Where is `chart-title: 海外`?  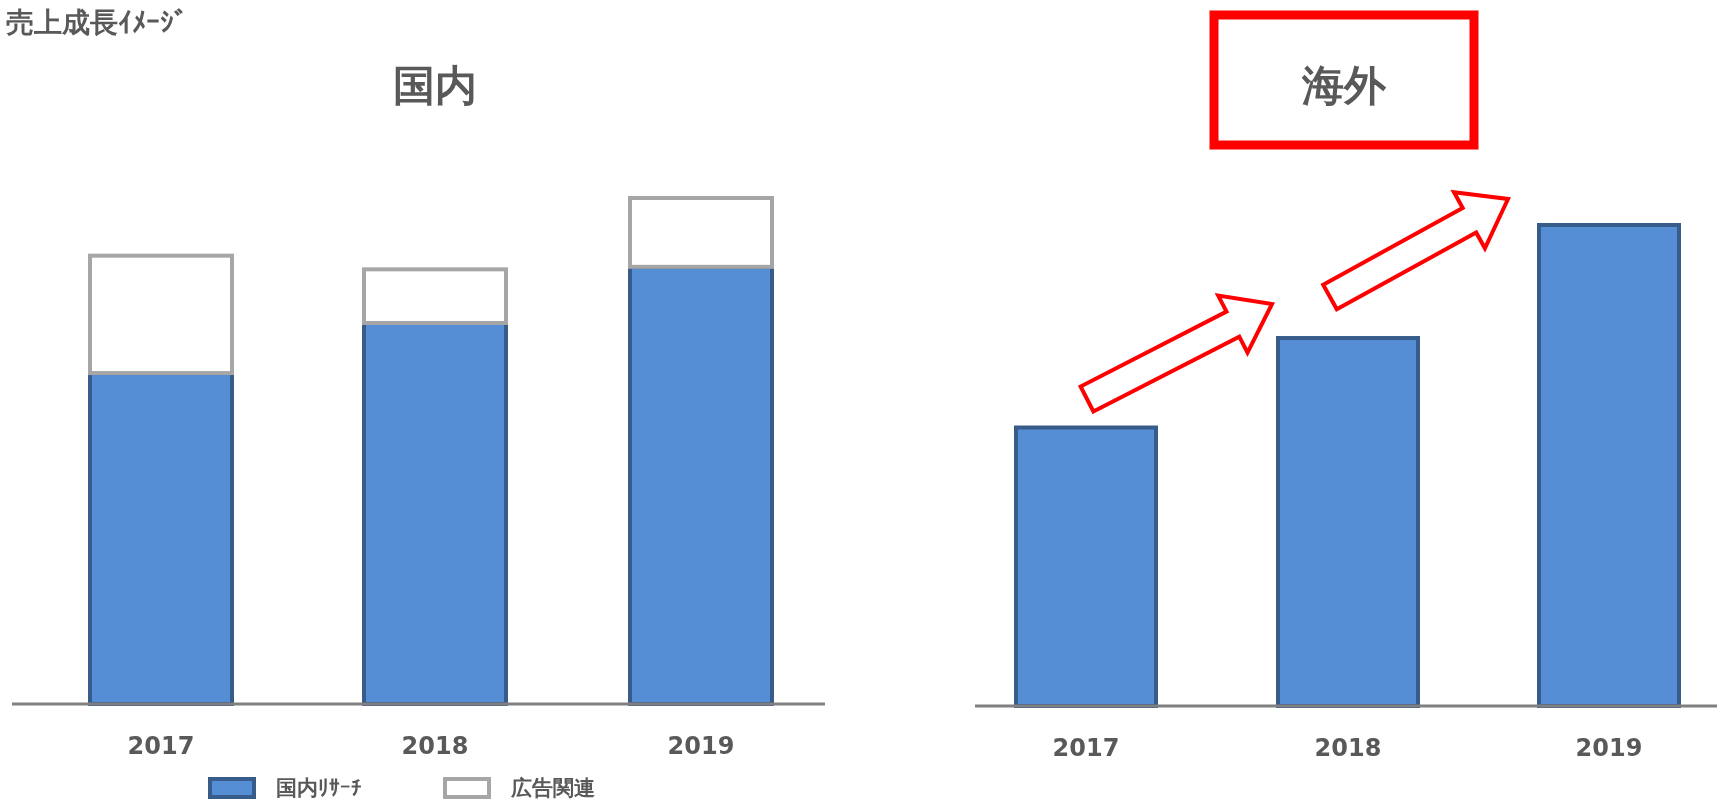
chart-title: 海外 is located at coordinates (1344, 85).